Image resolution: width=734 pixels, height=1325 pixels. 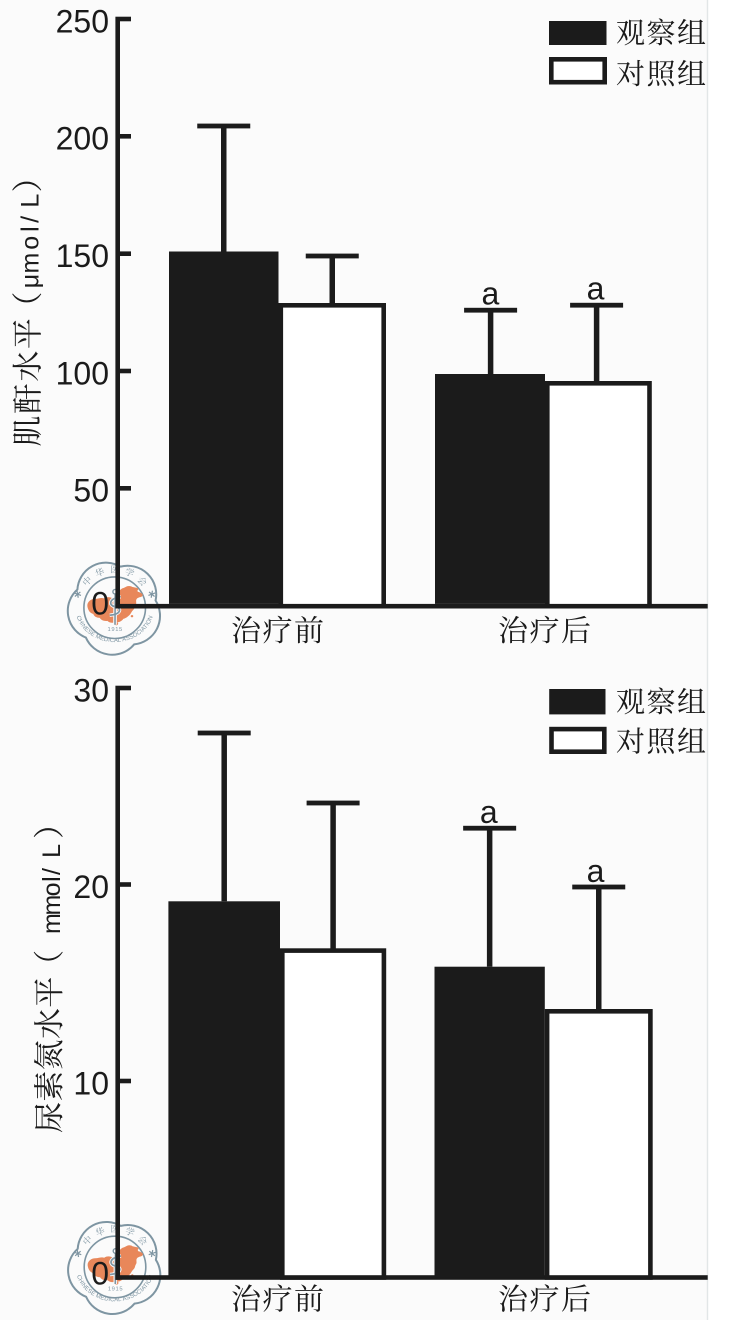 What do you see at coordinates (91, 690) in the screenshot?
I see `svg-text: 30` at bounding box center [91, 690].